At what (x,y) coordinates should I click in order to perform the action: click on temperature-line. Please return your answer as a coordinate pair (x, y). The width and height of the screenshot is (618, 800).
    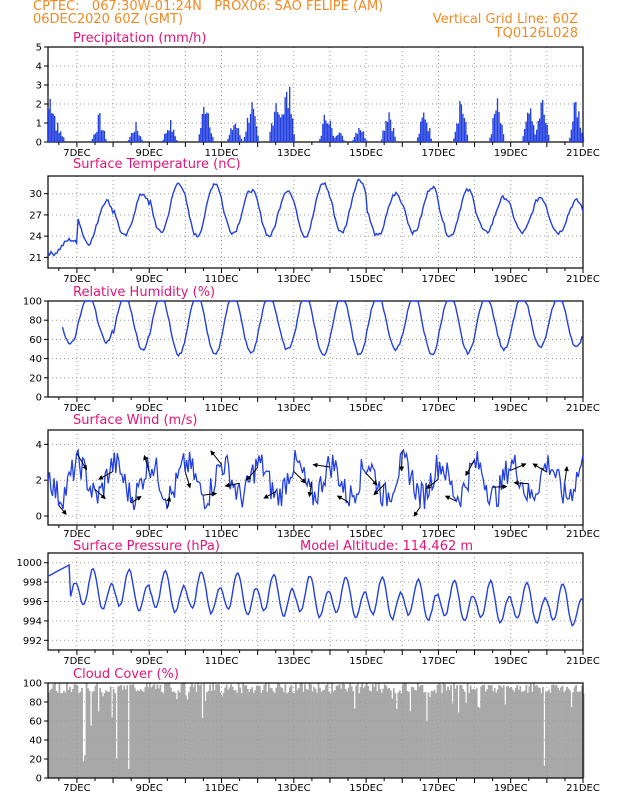
    Looking at the image, I should click on (315, 217).